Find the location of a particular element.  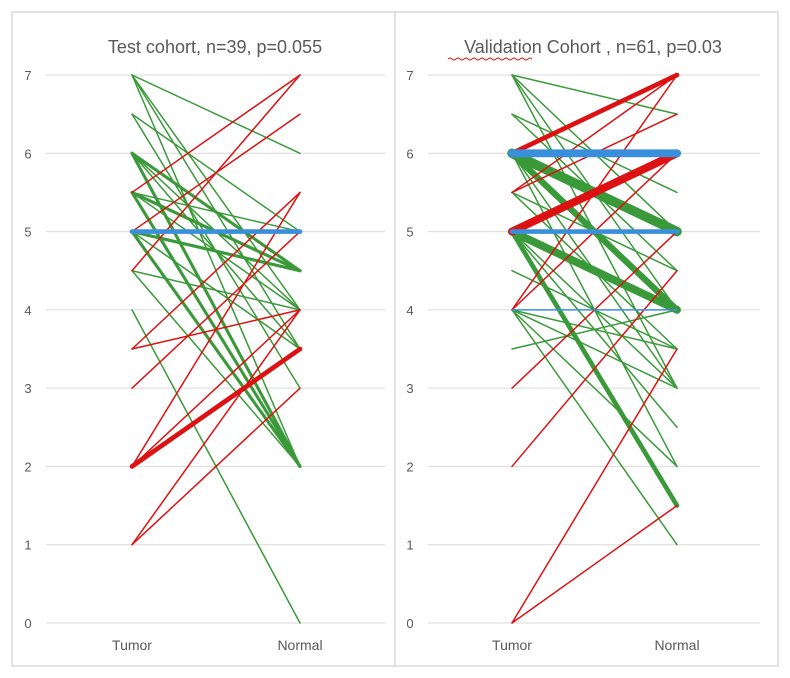

validation-cohort-y-axis: 0 1 2 3 4 5 6 7 is located at coordinates (409, 349).